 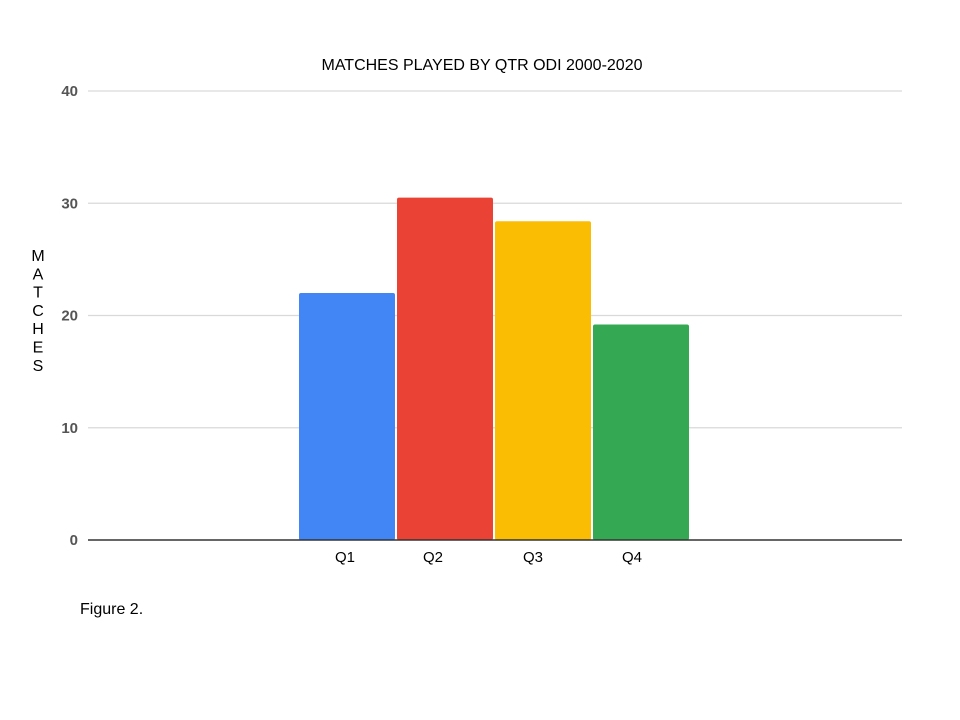 What do you see at coordinates (38, 348) in the screenshot?
I see `y-axis-label-char: E` at bounding box center [38, 348].